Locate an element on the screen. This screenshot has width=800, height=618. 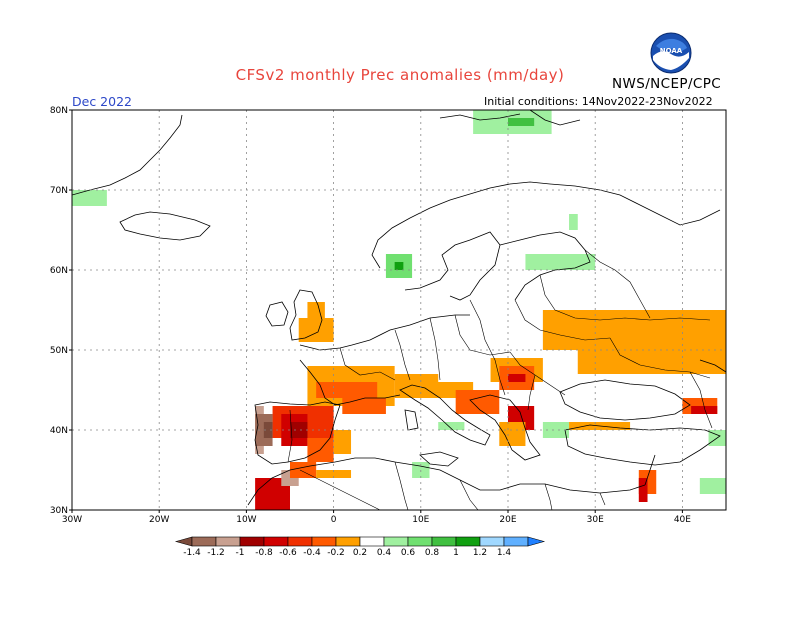
colorbar-label: 0.4 is located at coordinates (384, 553).